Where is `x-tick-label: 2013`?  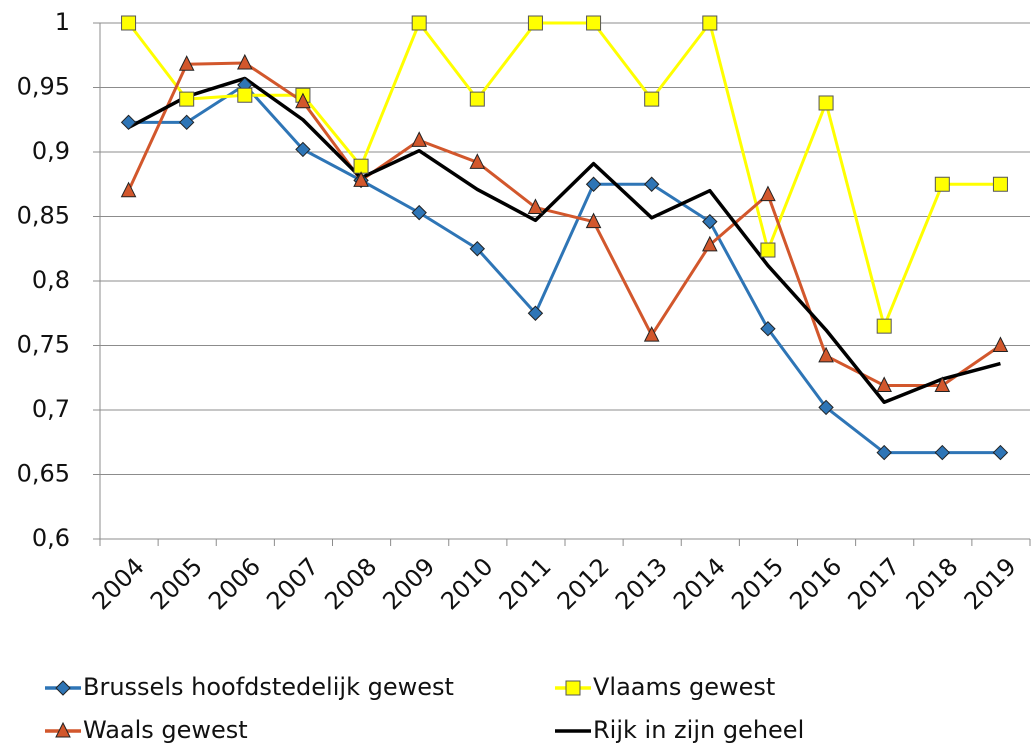 x-tick-label: 2013 is located at coordinates (641, 583).